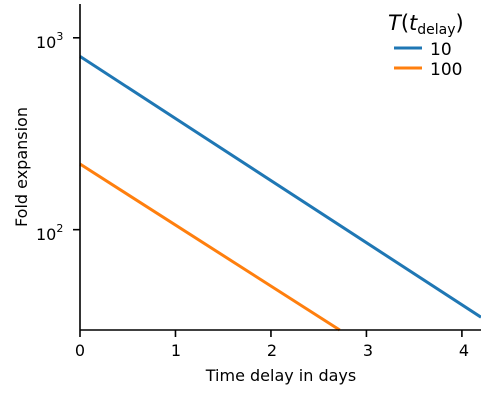  I want to click on y-ticks, so click(76, 133).